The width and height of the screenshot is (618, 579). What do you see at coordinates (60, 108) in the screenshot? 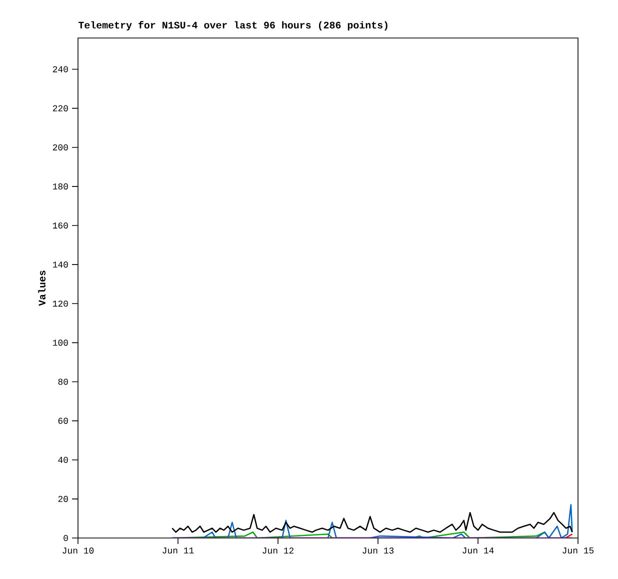
I see `y-tick-label: 220` at bounding box center [60, 108].